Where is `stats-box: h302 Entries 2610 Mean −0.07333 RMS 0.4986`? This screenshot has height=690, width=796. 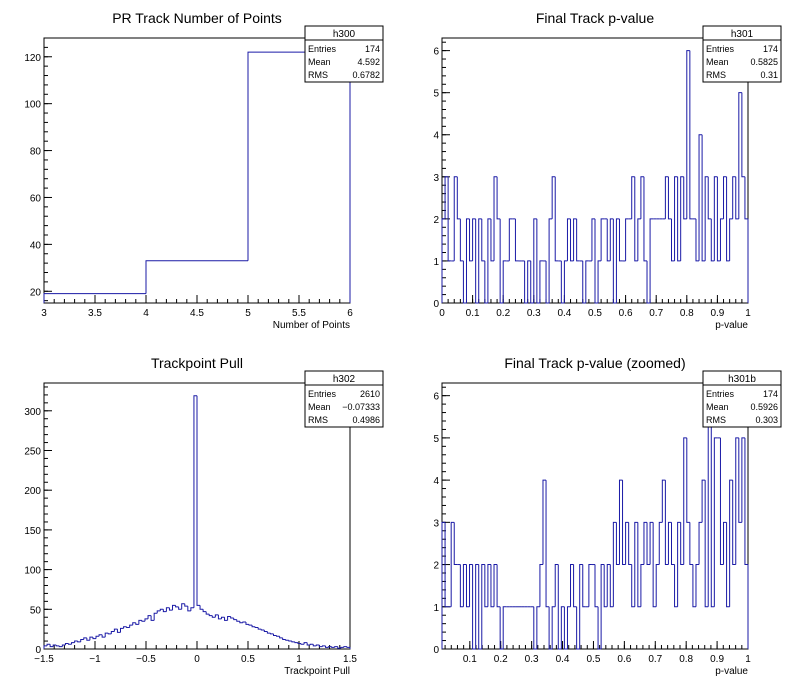
stats-box: h302 Entries 2610 Mean −0.07333 RMS 0.4986 is located at coordinates (344, 399).